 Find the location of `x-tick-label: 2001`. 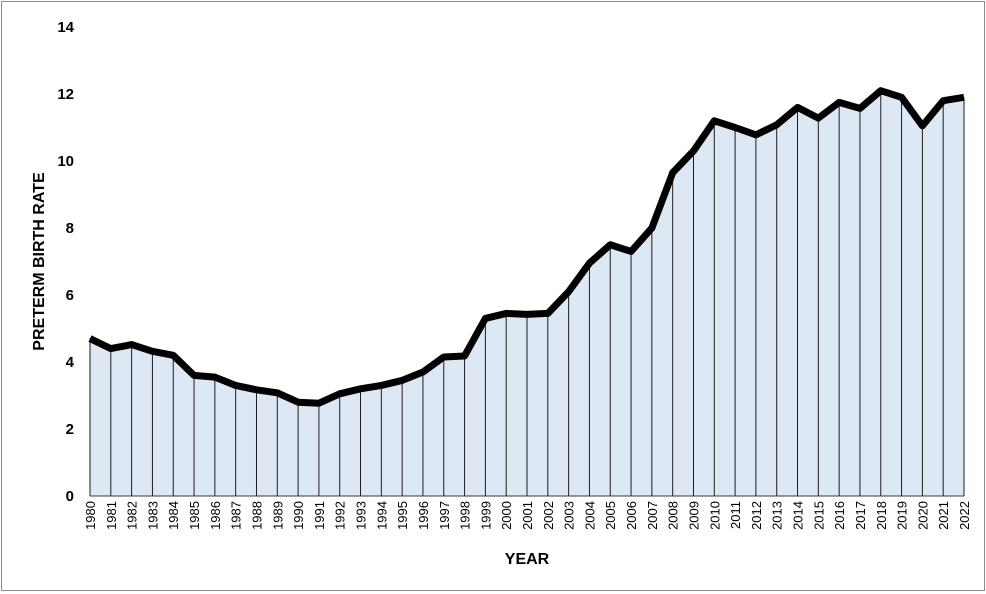

x-tick-label: 2001 is located at coordinates (527, 515).